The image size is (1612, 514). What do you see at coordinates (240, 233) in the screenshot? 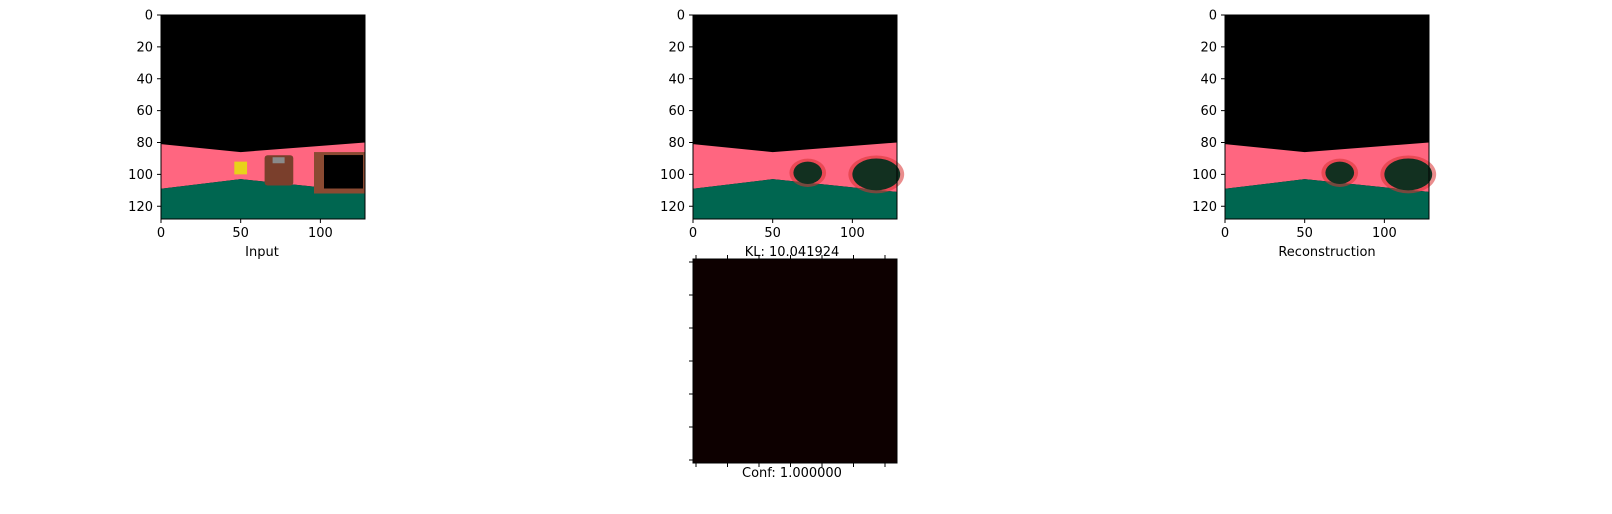
I see `input-xtick-label: 50` at bounding box center [240, 233].